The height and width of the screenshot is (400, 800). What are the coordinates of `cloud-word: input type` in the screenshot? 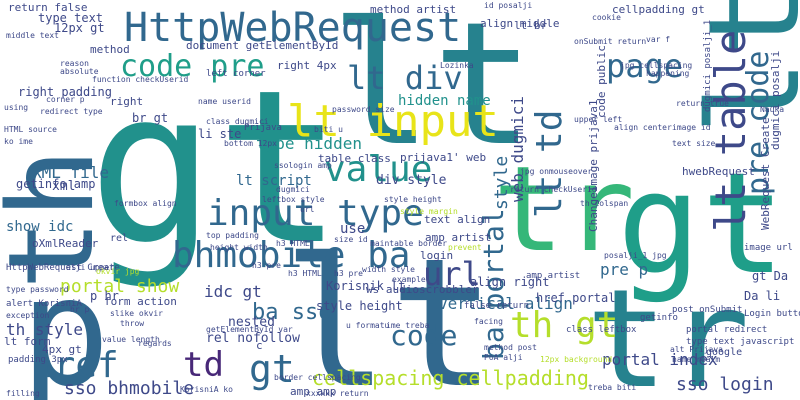 It's located at (315, 213).